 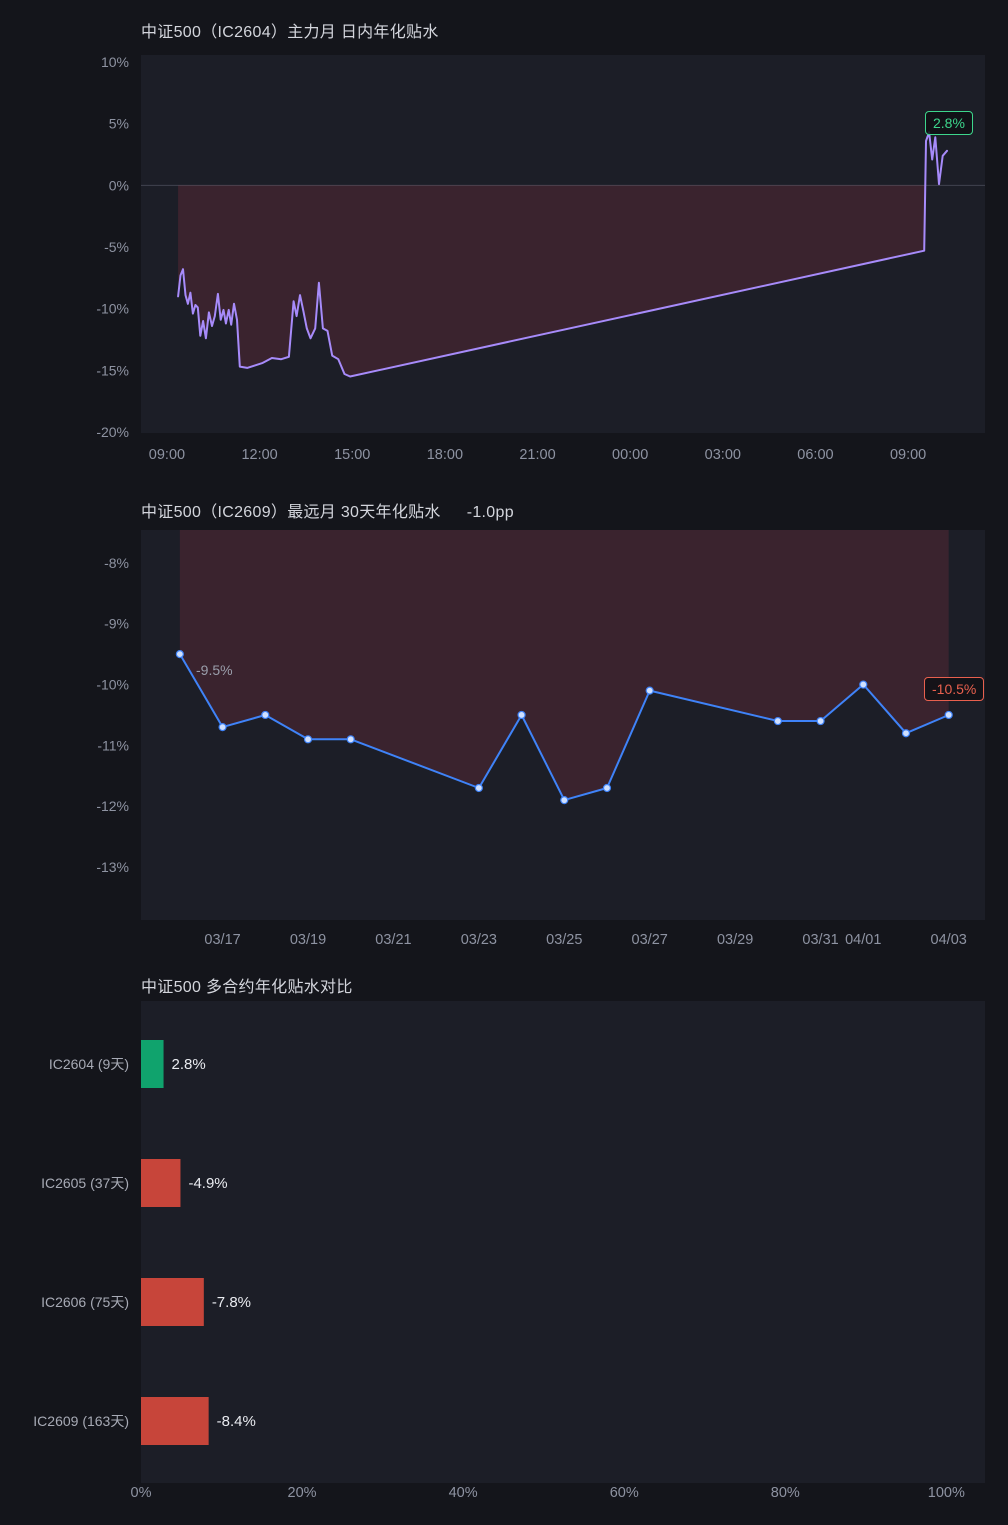 I want to click on svg-text: 03/27, so click(x=650, y=940).